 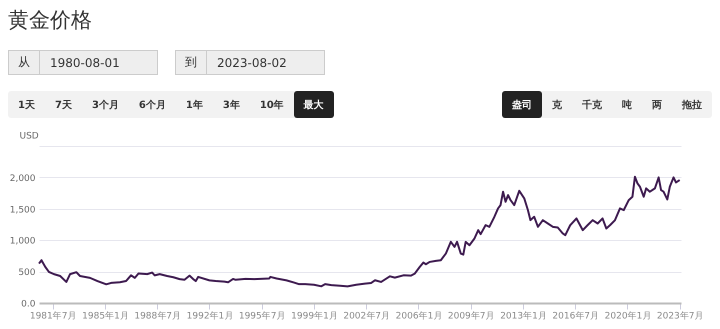 What do you see at coordinates (210, 316) in the screenshot?
I see `x-tick-label: 1992年1月` at bounding box center [210, 316].